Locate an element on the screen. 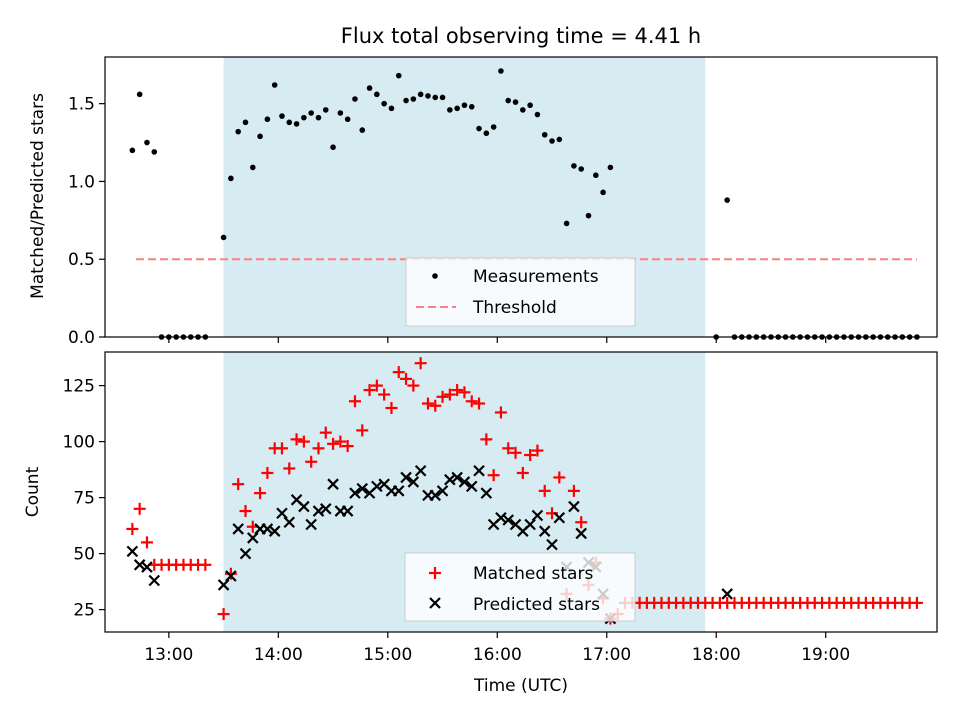  y-tick-label: 1.5 is located at coordinates (81, 105).